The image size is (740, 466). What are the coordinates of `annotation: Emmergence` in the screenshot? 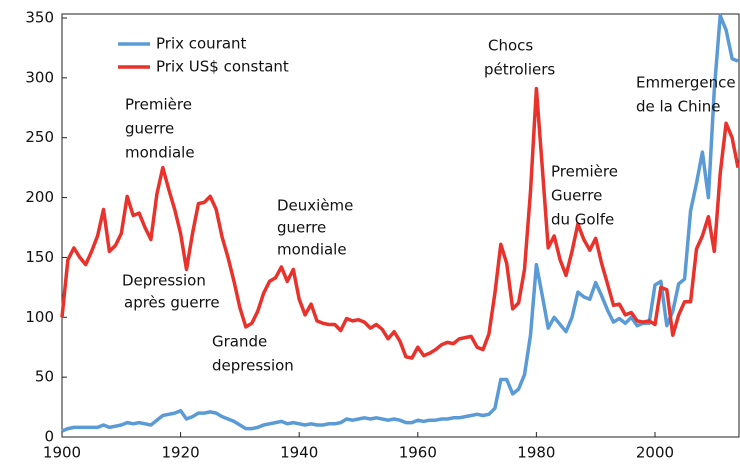 It's located at (686, 83).